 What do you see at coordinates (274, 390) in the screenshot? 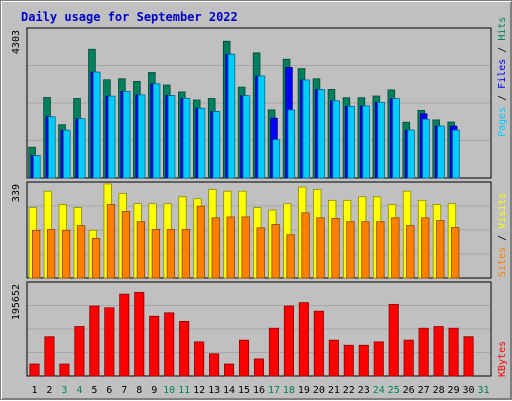
I see `x-tick-label: 17` at bounding box center [274, 390].